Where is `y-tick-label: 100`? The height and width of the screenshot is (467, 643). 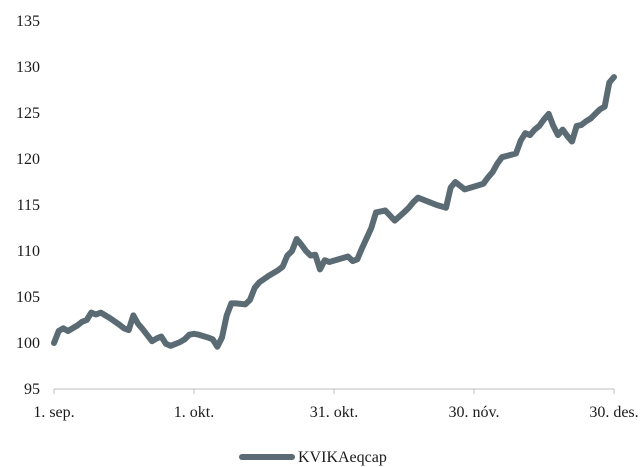
y-tick-label: 100 is located at coordinates (28, 343).